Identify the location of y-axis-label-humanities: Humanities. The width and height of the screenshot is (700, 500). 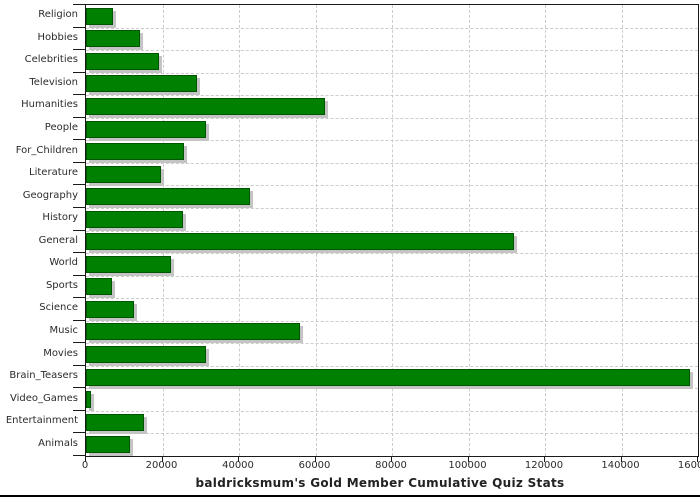
(49, 105).